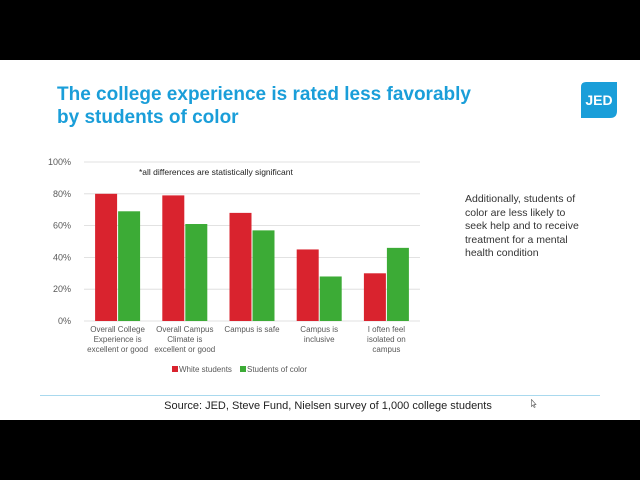 The width and height of the screenshot is (640, 480). Describe the element at coordinates (534, 403) in the screenshot. I see `mouse-cursor-icon` at that location.